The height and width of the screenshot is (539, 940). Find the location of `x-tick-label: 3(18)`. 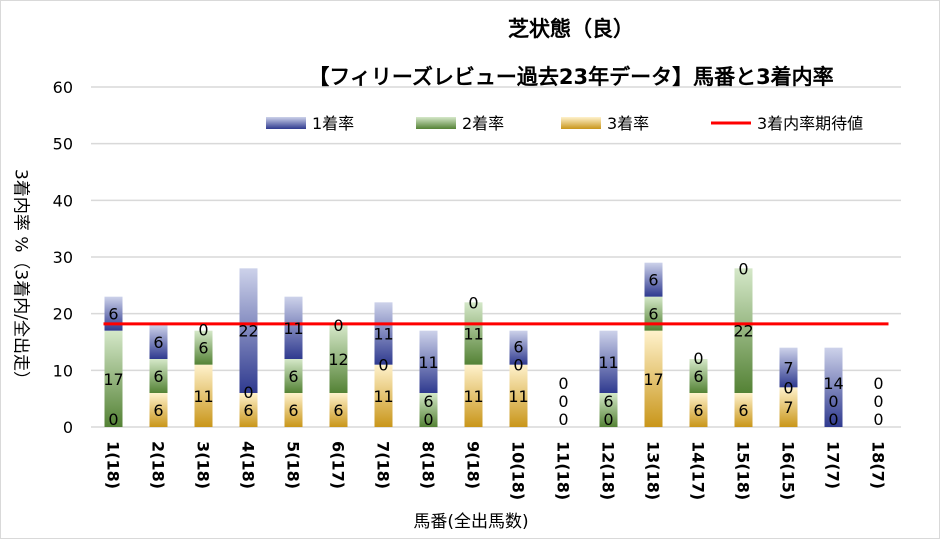

x-tick-label: 3(18) is located at coordinates (203, 465).